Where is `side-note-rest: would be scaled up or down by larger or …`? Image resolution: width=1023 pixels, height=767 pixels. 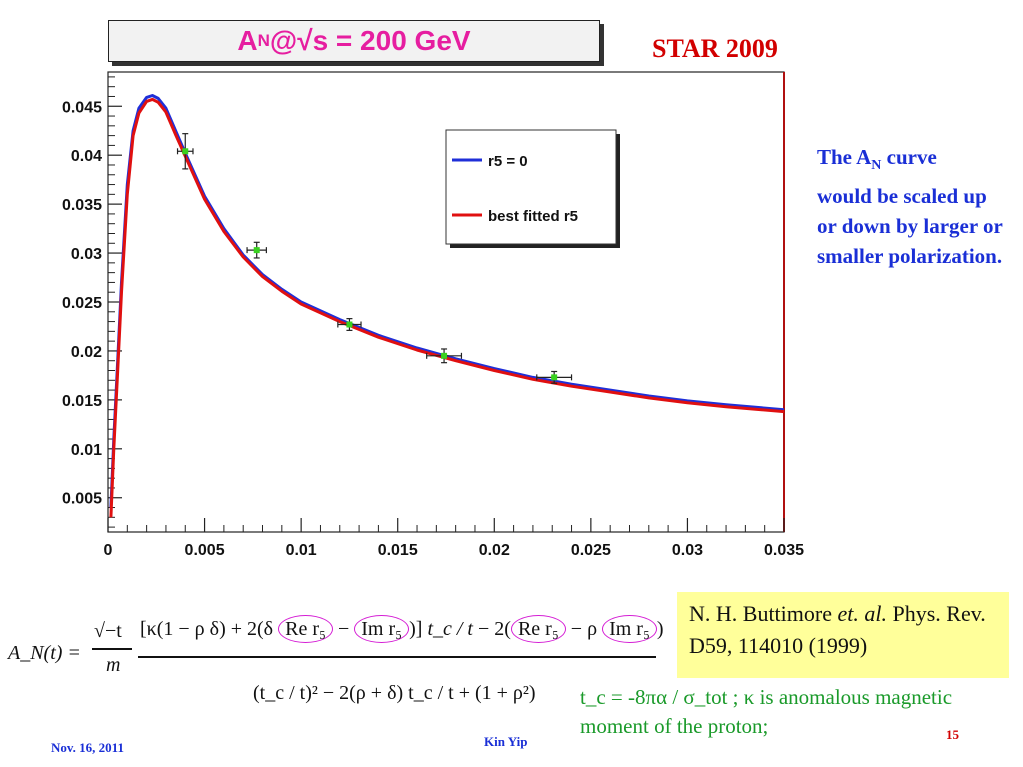 side-note-rest: would be scaled up or down by larger or … is located at coordinates (910, 226).